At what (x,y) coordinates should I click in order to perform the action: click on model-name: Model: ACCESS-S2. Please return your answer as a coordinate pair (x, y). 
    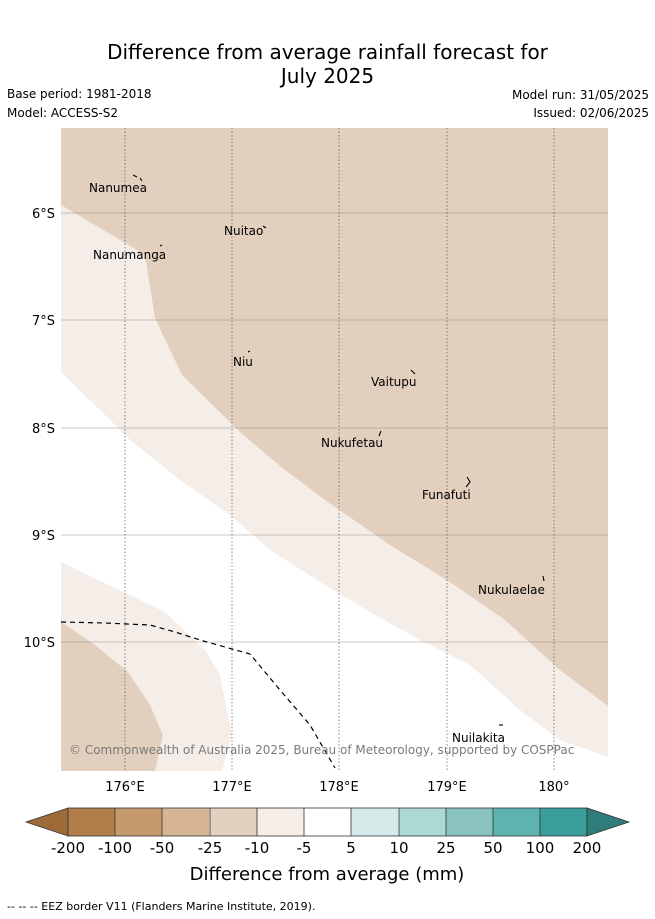
    Looking at the image, I should click on (63, 113).